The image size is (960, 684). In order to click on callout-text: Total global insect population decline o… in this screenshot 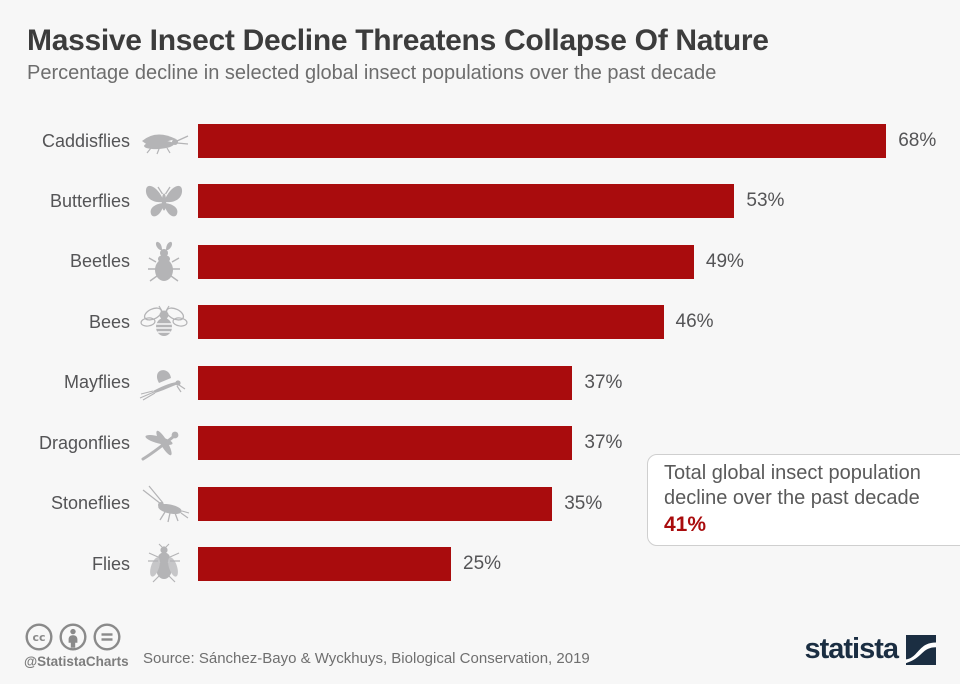, I will do `click(792, 485)`.